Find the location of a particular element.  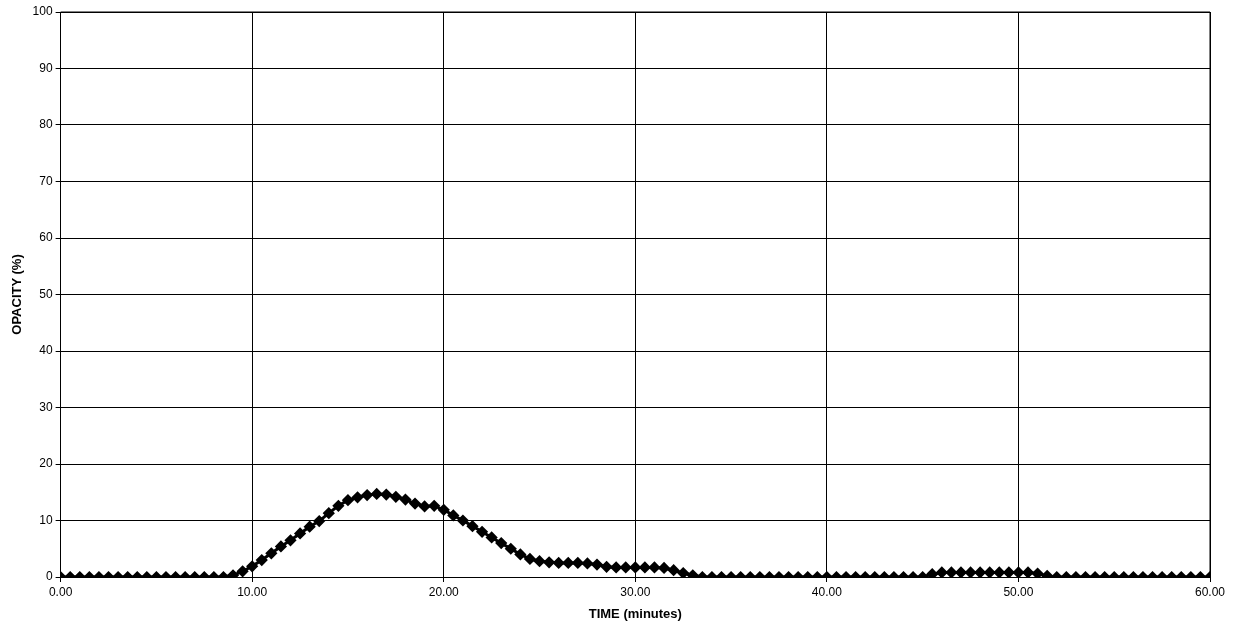

y-tick-label: 90 is located at coordinates (46, 67).